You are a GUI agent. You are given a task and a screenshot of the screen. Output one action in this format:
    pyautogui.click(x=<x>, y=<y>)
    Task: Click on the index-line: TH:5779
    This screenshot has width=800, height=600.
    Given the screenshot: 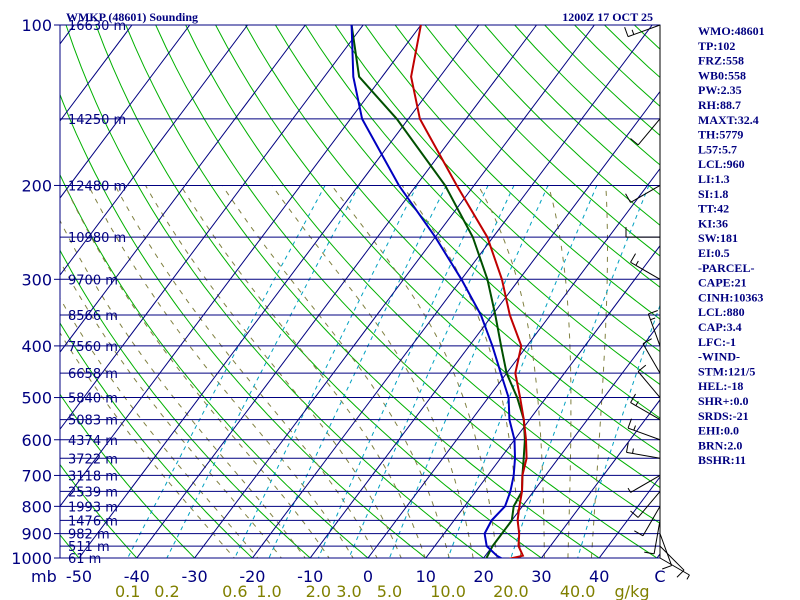 What is the action you would take?
    pyautogui.click(x=720, y=135)
    